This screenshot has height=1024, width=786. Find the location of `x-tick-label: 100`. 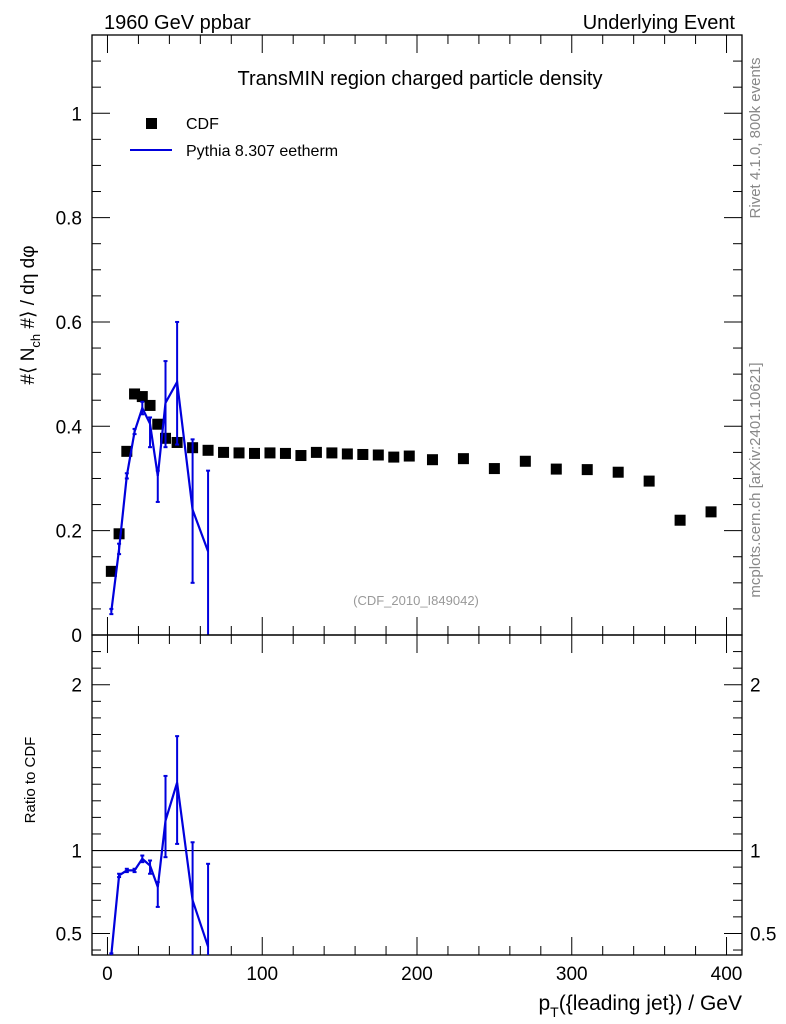

x-tick-label: 100 is located at coordinates (262, 974).